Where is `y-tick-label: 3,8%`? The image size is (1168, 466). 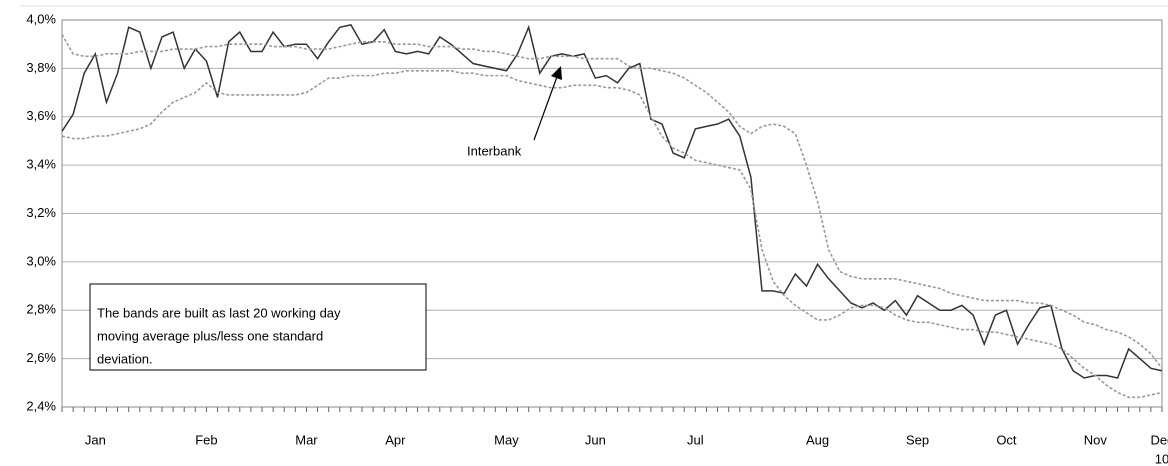 y-tick-label: 3,8% is located at coordinates (41, 67).